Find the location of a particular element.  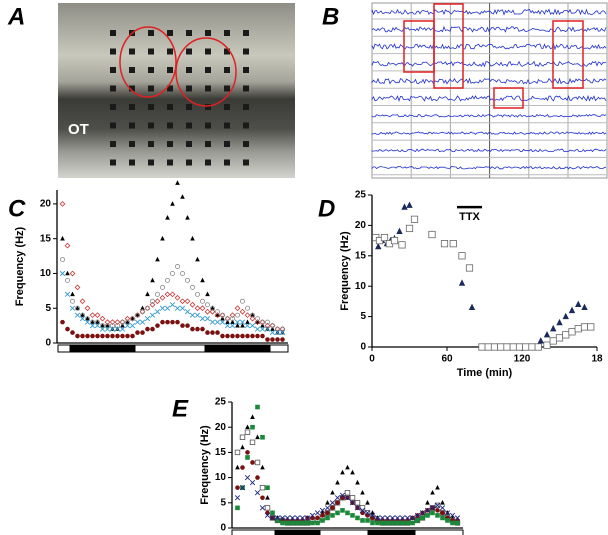

x-tick-label: 18 is located at coordinates (597, 359).